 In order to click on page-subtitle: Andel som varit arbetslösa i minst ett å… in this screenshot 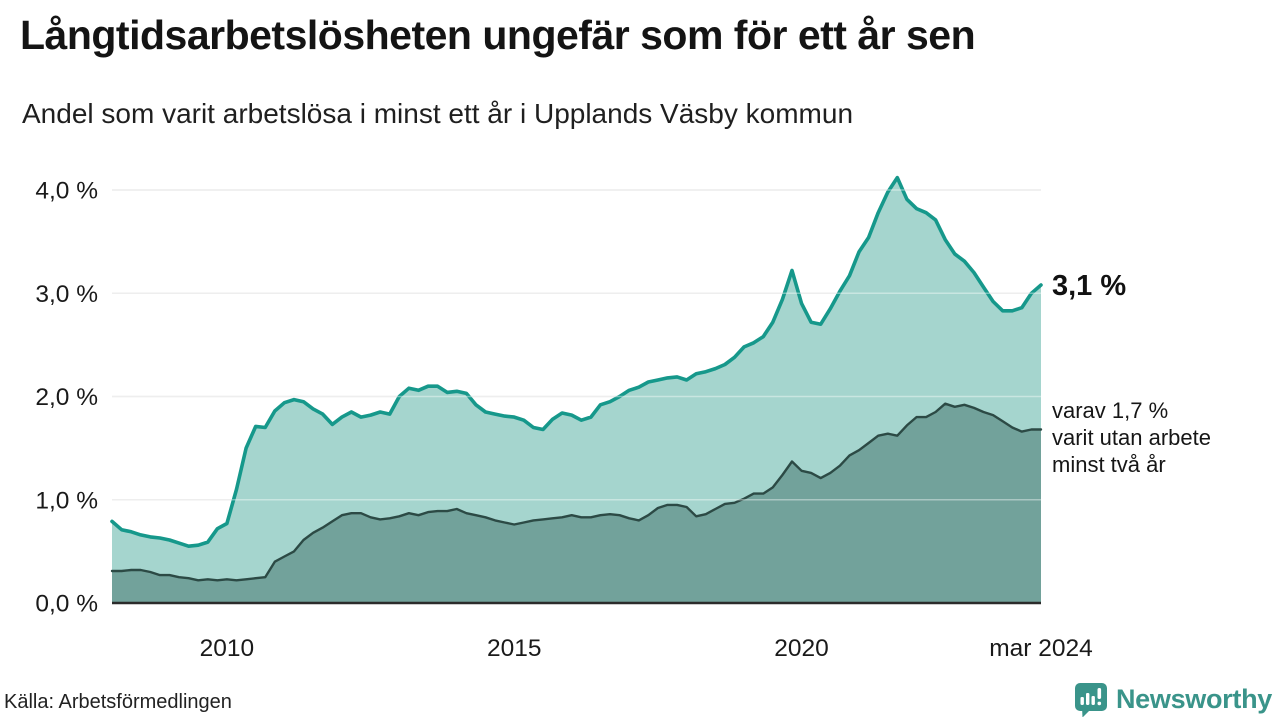, I will do `click(438, 113)`.